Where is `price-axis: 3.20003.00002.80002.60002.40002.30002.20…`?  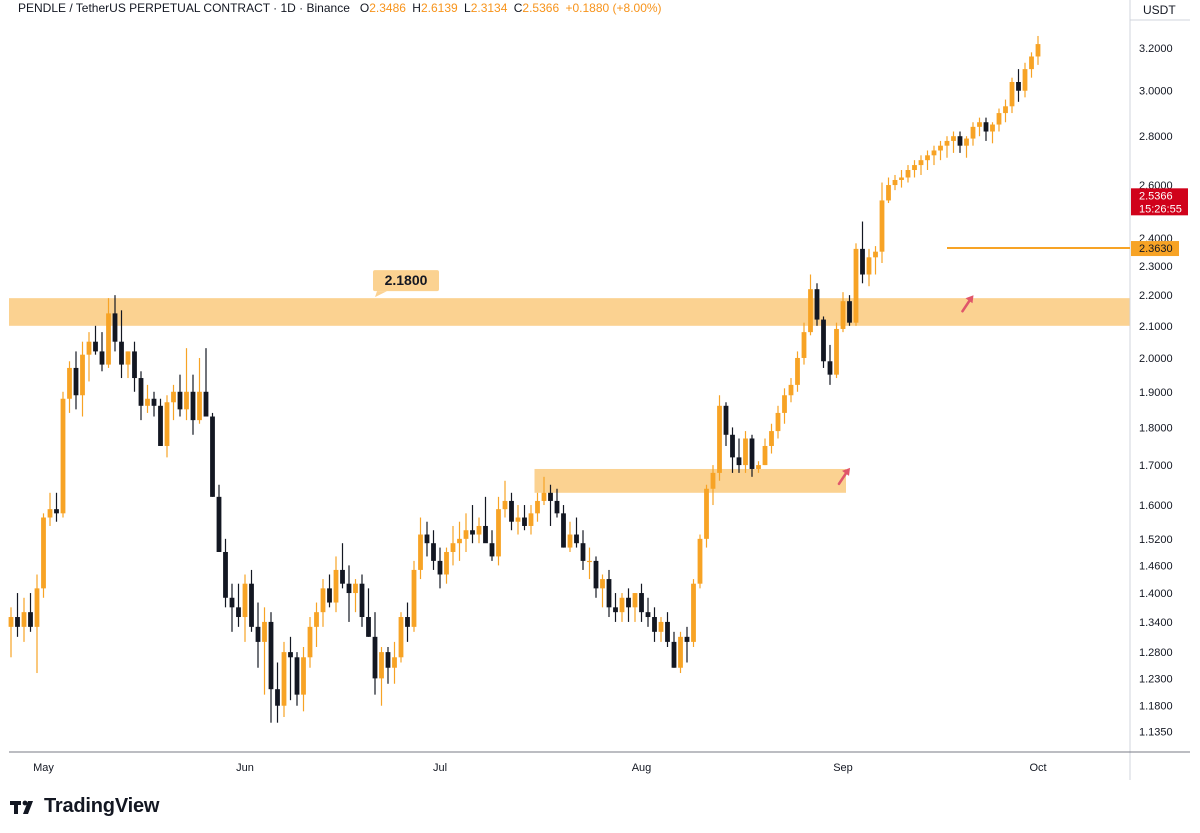
price-axis: 3.20003.00002.80002.60002.40002.30002.20… is located at coordinates (1159, 390).